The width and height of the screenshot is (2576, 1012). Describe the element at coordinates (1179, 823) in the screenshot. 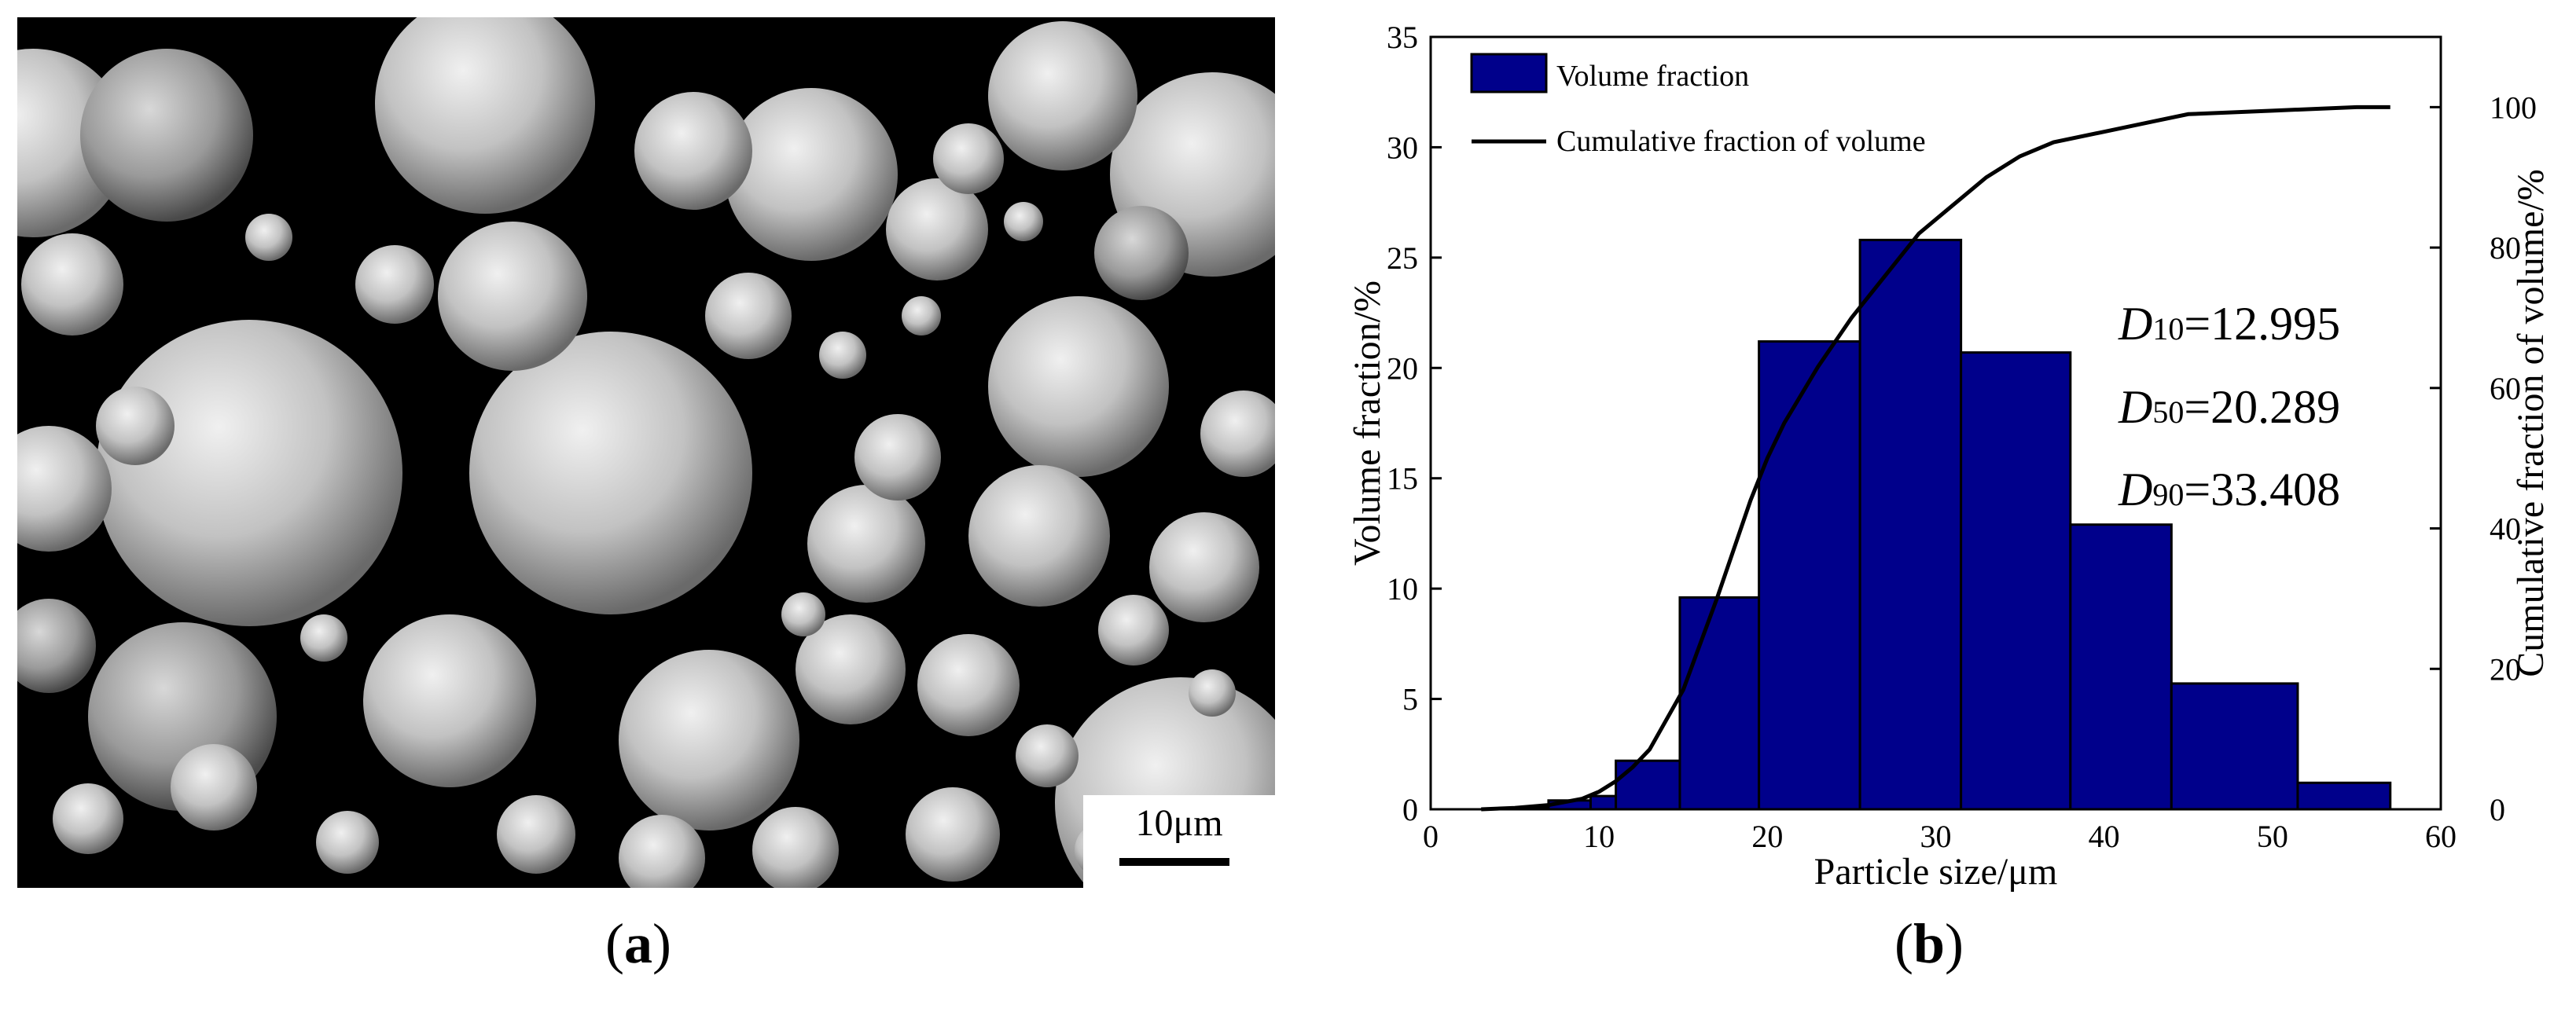

I see `scale-bar-label: 10μm` at that location.